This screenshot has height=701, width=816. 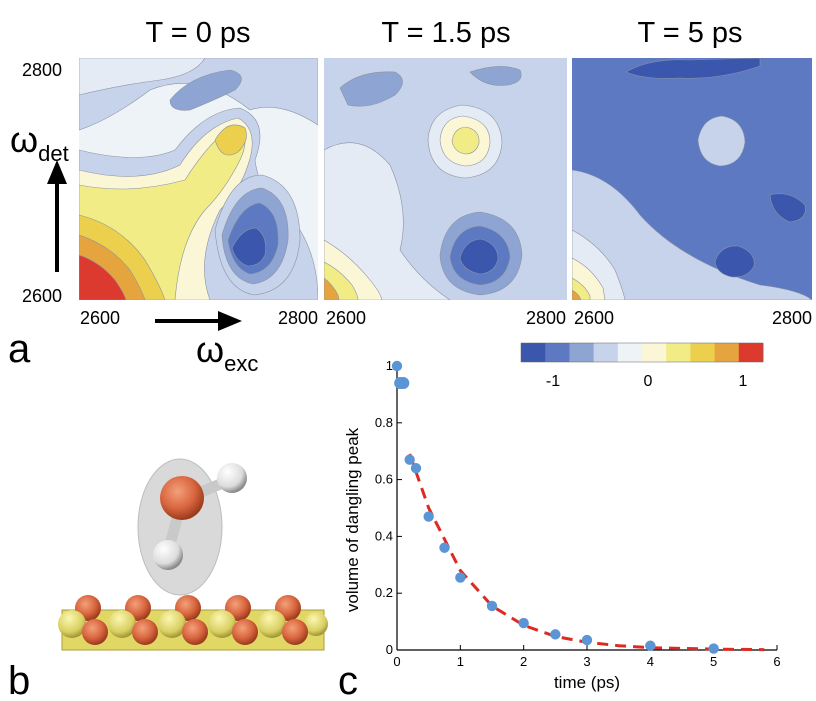 What do you see at coordinates (384, 535) in the screenshot?
I see `chart-y-tick-label: 0.4` at bounding box center [384, 535].